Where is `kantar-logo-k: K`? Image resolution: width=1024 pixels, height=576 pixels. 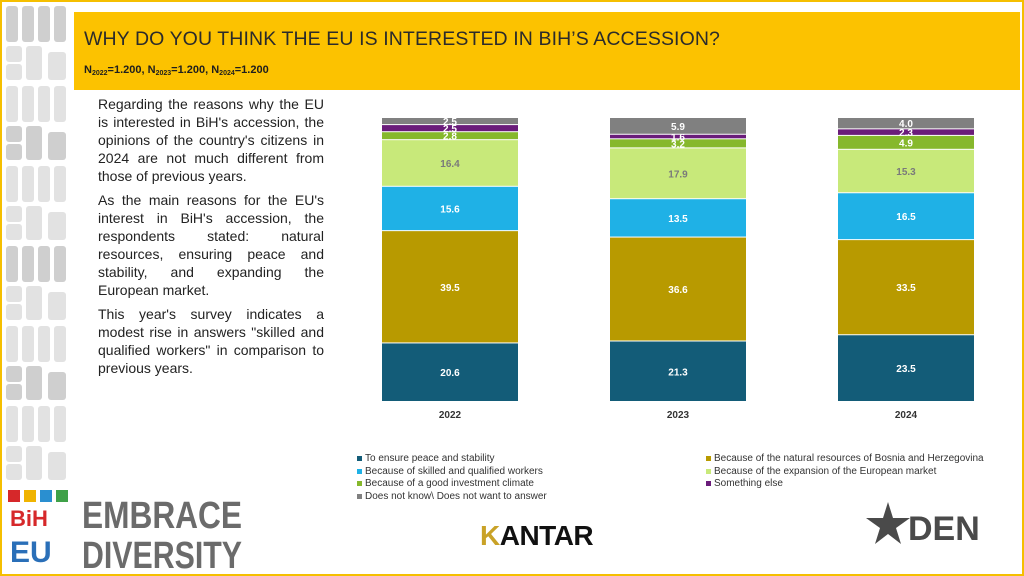 kantar-logo-k: K is located at coordinates (490, 535).